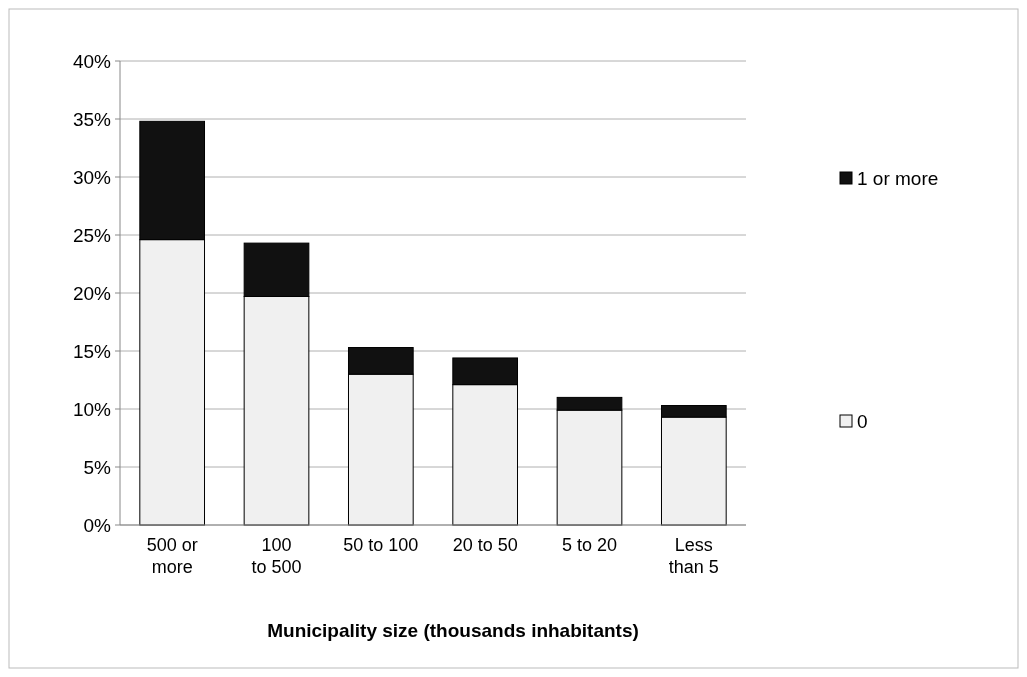 Image resolution: width=1027 pixels, height=677 pixels. What do you see at coordinates (92, 351) in the screenshot?
I see `y-tick-label: 15%` at bounding box center [92, 351].